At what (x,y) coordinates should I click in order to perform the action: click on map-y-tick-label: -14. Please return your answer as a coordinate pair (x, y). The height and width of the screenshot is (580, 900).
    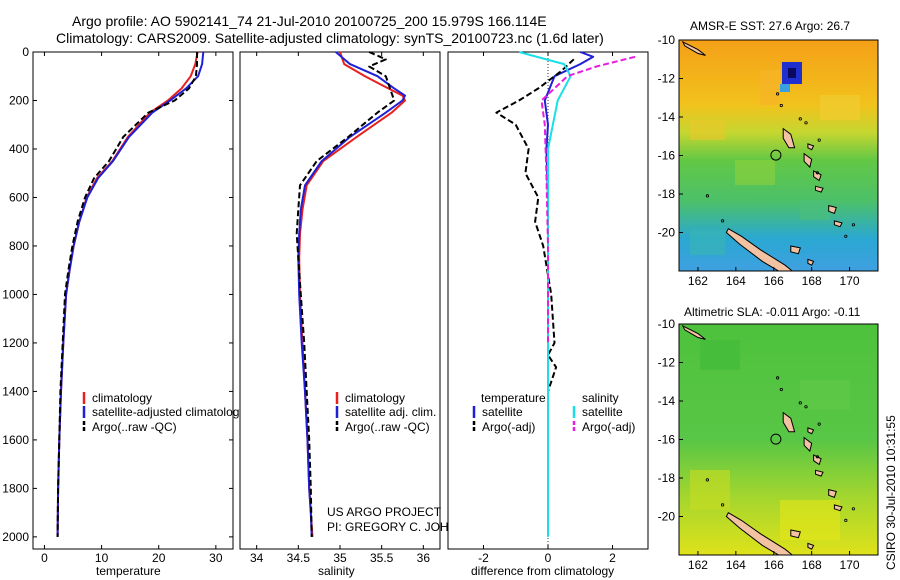
    Looking at the image, I should click on (667, 117).